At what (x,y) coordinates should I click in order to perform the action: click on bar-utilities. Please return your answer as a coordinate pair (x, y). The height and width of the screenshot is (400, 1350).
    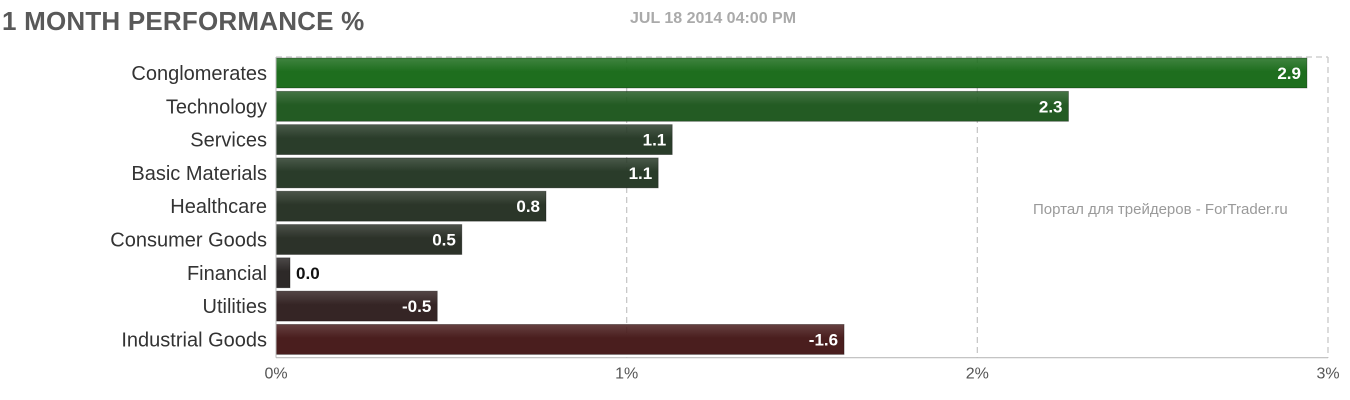
    Looking at the image, I should click on (356, 306).